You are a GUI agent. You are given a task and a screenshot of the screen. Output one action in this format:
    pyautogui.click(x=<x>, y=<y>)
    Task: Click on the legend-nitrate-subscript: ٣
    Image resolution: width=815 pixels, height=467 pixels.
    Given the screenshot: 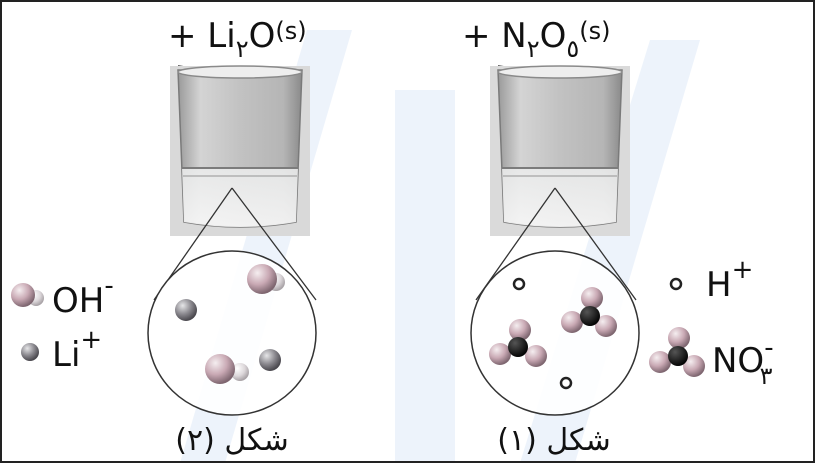 What is the action you would take?
    pyautogui.click(x=766, y=376)
    